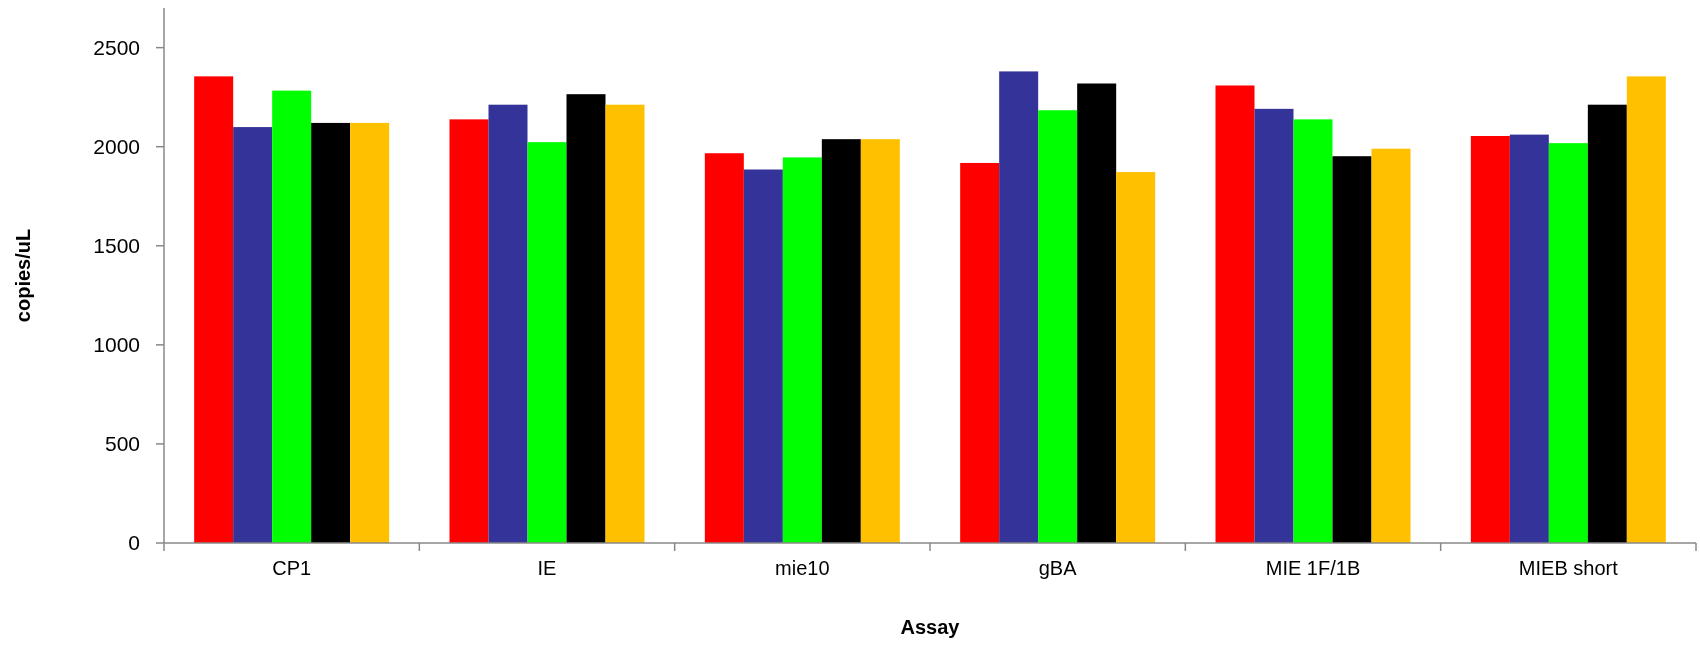  I want to click on x-tick-label: gBA, so click(1058, 568).